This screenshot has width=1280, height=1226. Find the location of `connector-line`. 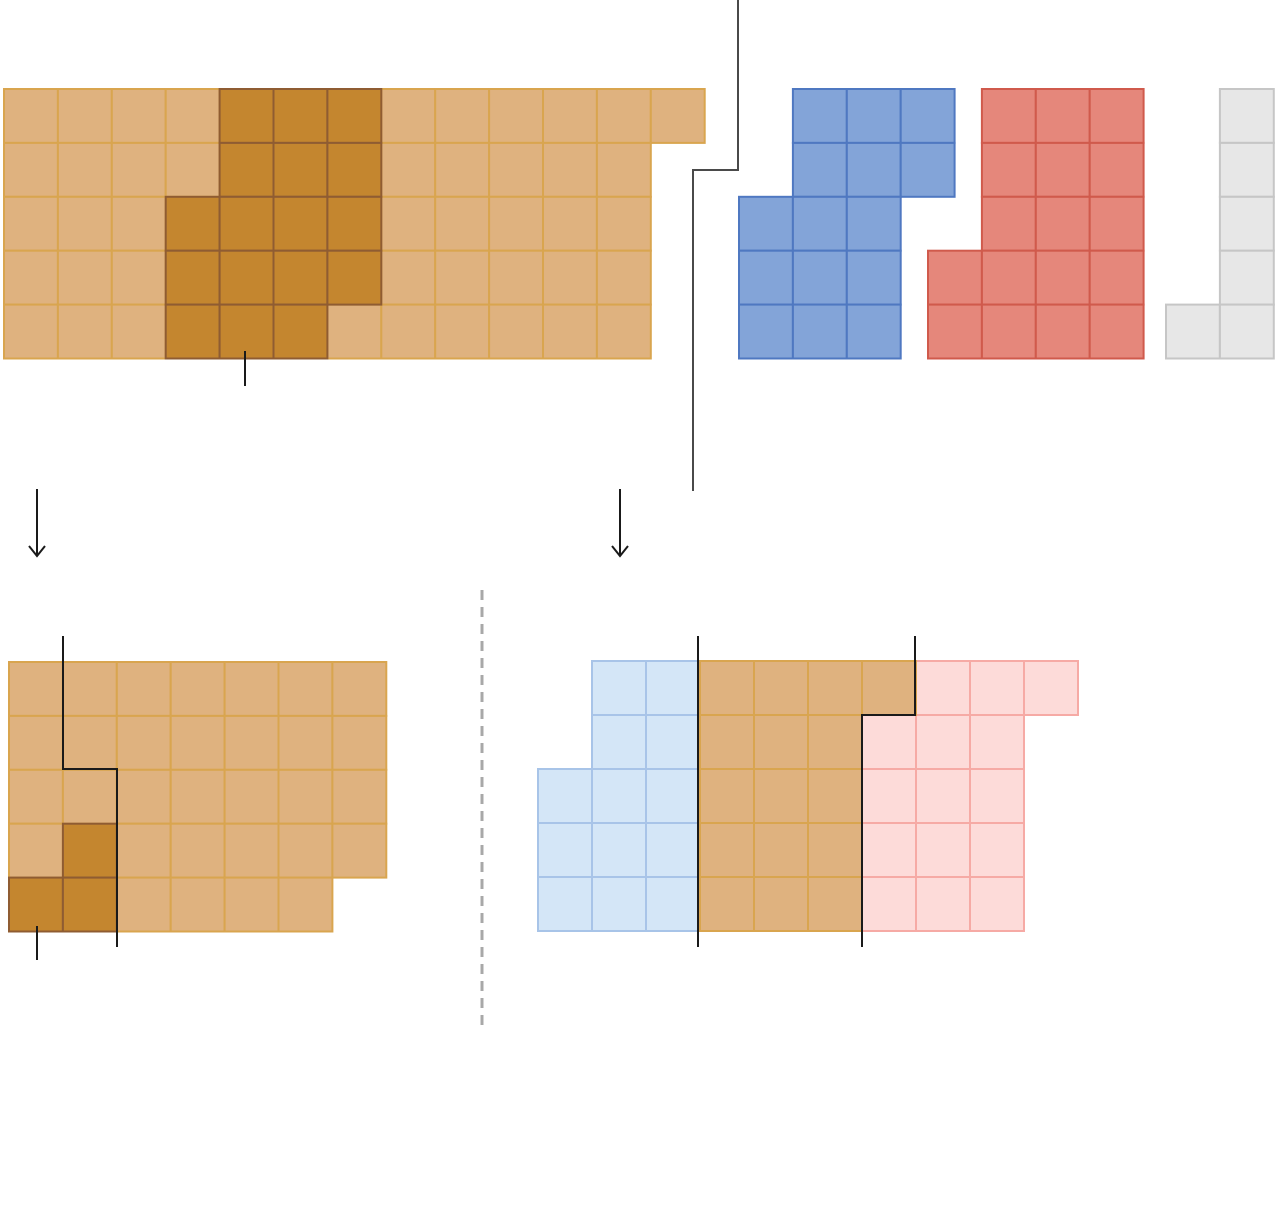

connector-line is located at coordinates (715, 245).